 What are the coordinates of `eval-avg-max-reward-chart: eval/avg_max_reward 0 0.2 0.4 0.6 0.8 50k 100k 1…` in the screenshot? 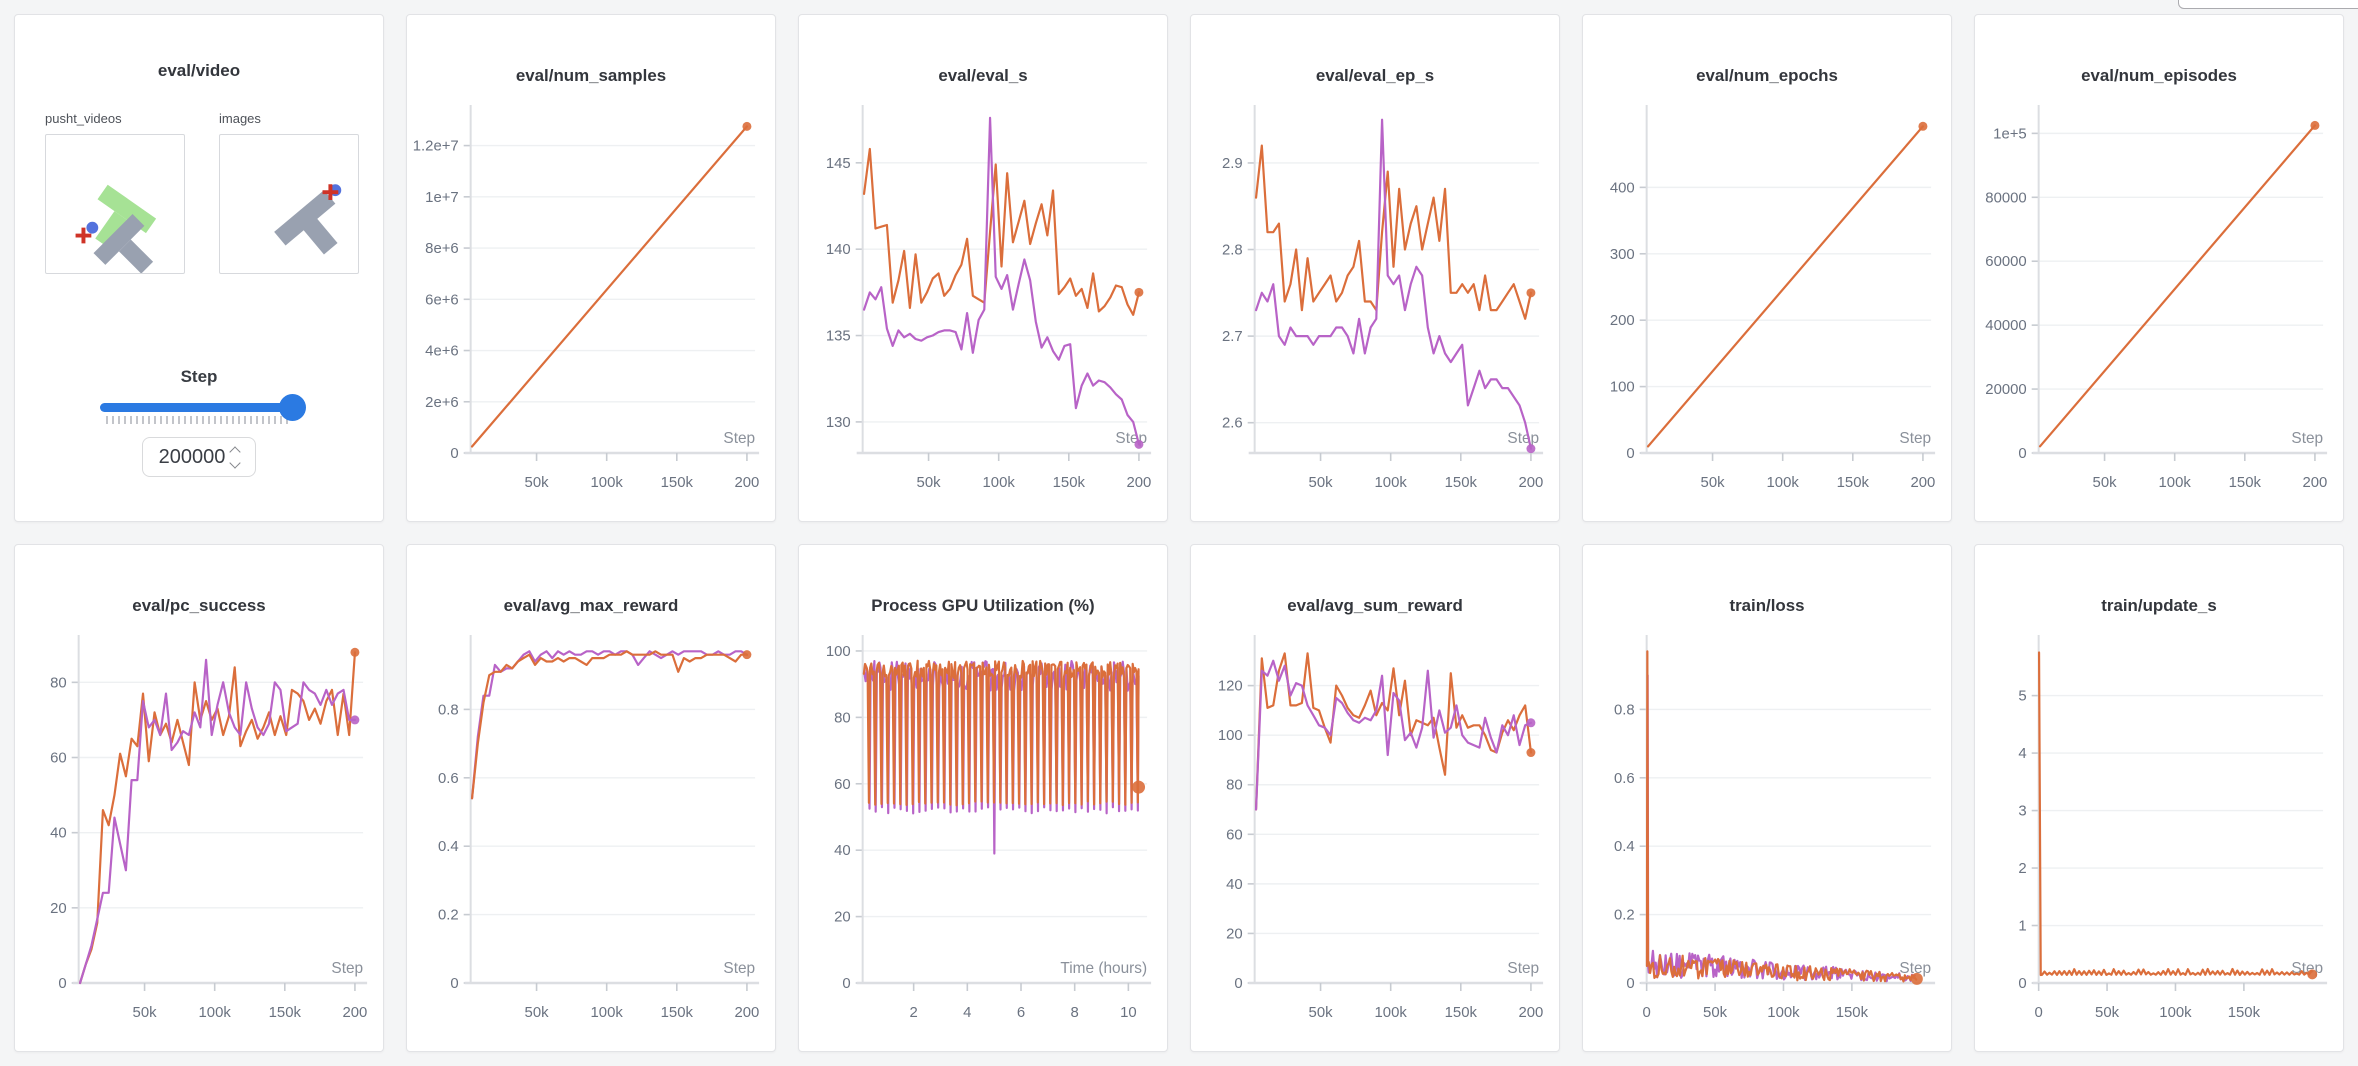 It's located at (598, 808).